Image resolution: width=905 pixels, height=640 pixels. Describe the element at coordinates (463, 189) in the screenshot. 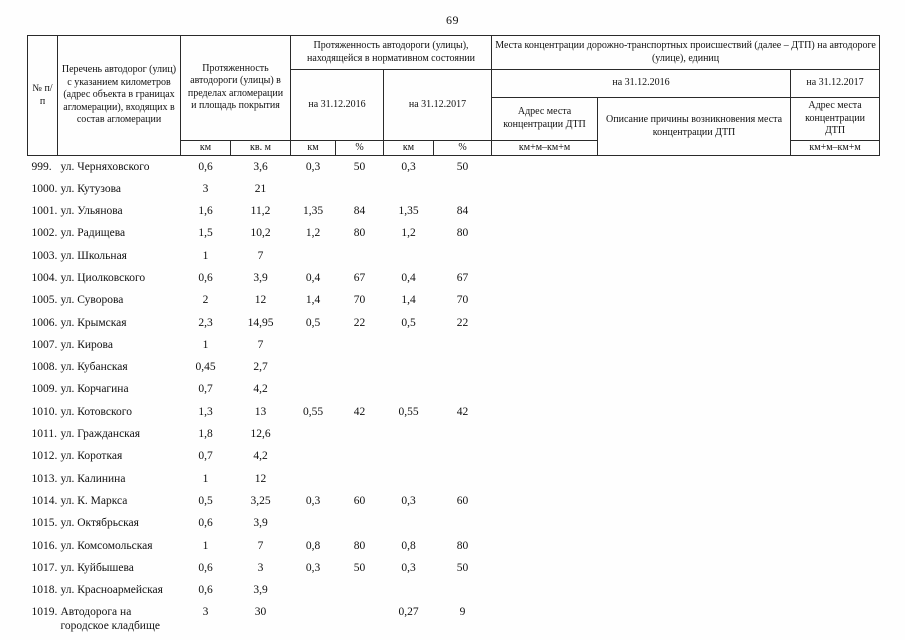

I see `norm-pct-2017` at that location.